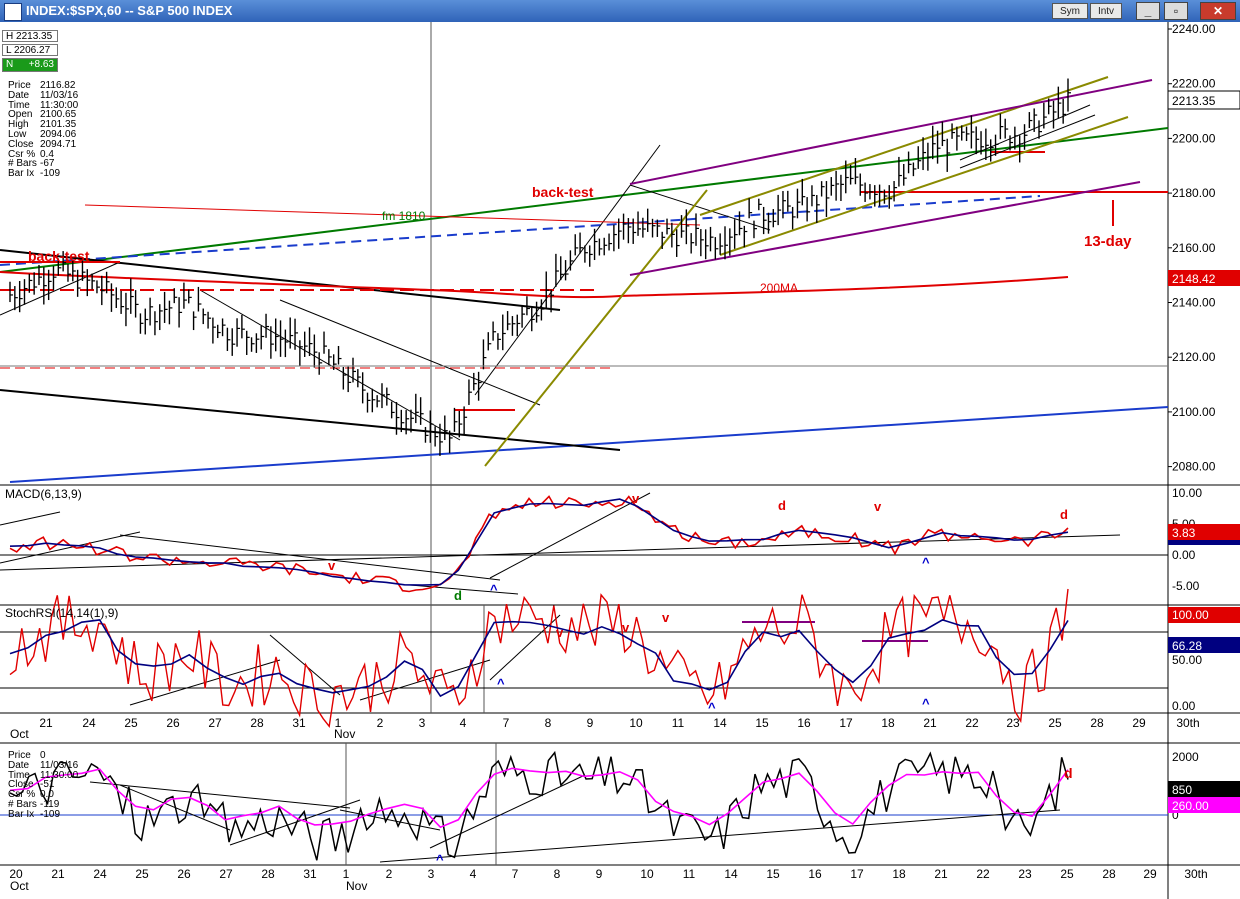 This screenshot has width=1240, height=899. What do you see at coordinates (930, 723) in the screenshot?
I see `x-axis-tick: 21` at bounding box center [930, 723].